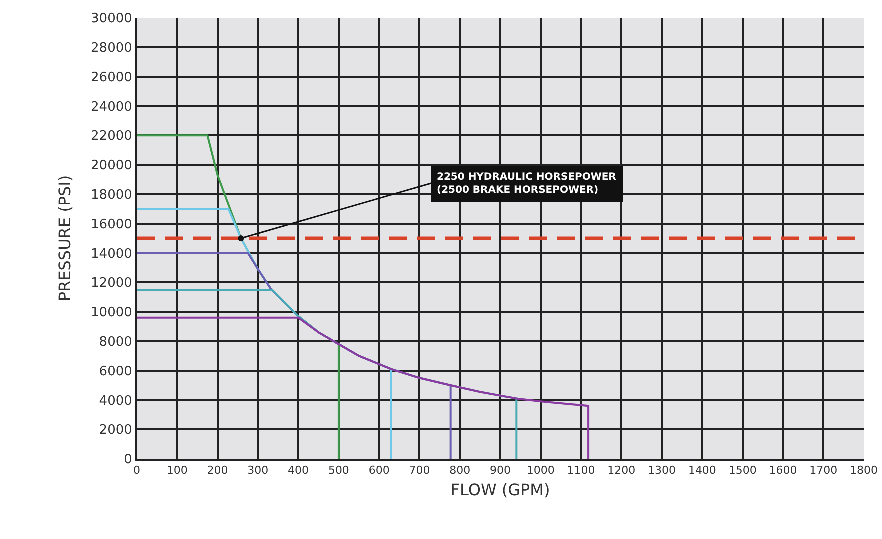  What do you see at coordinates (177, 471) in the screenshot?
I see `x-tick-label: 100` at bounding box center [177, 471].